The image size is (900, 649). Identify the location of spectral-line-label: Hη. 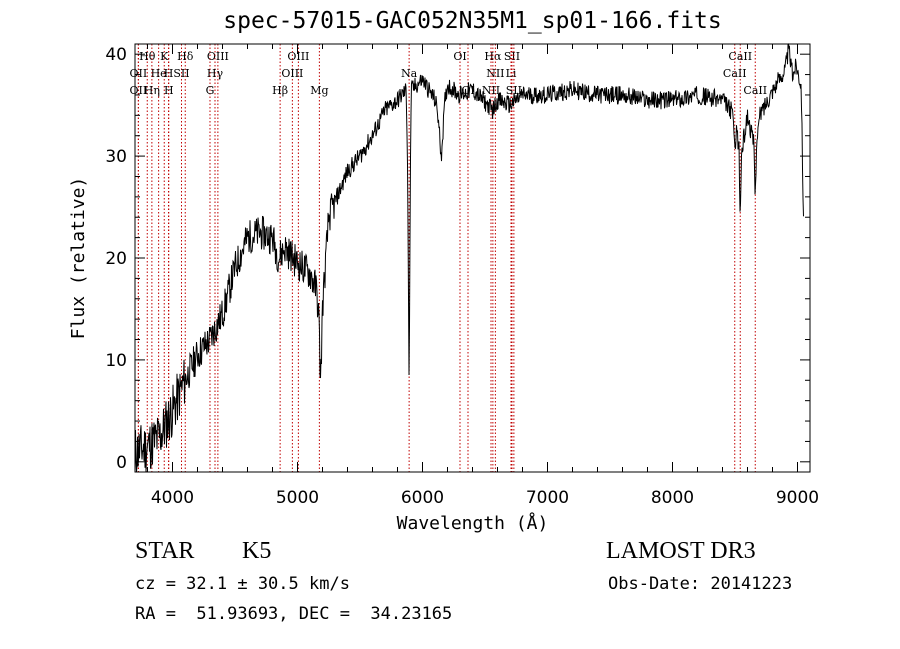
(152, 90).